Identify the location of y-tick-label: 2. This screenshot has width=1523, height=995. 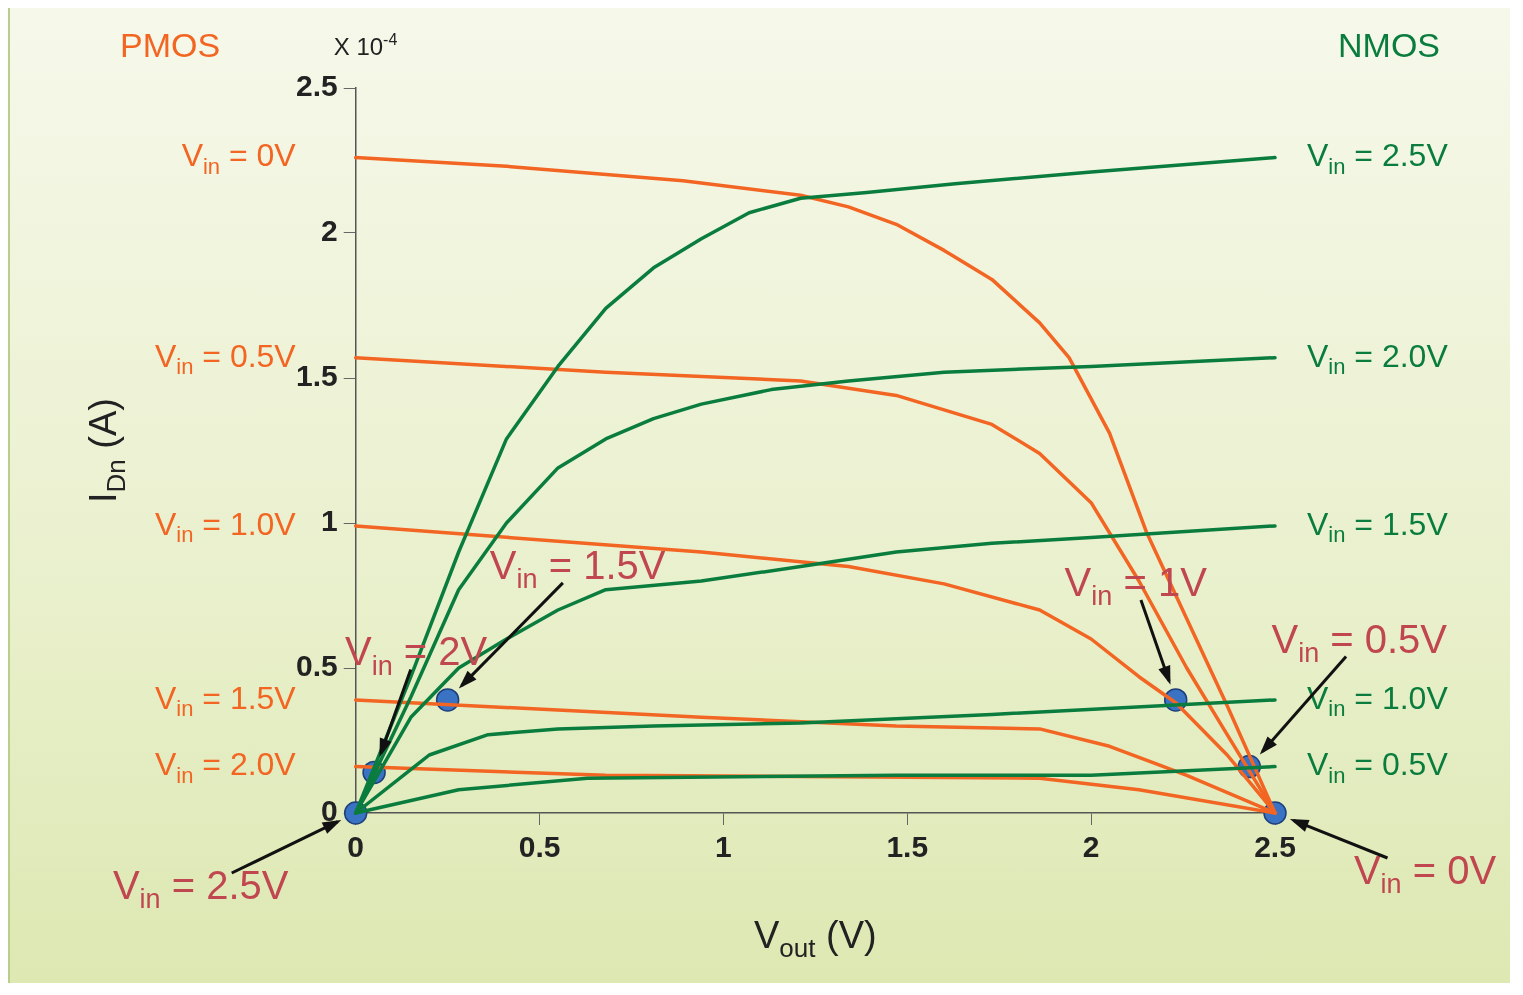
(329, 231).